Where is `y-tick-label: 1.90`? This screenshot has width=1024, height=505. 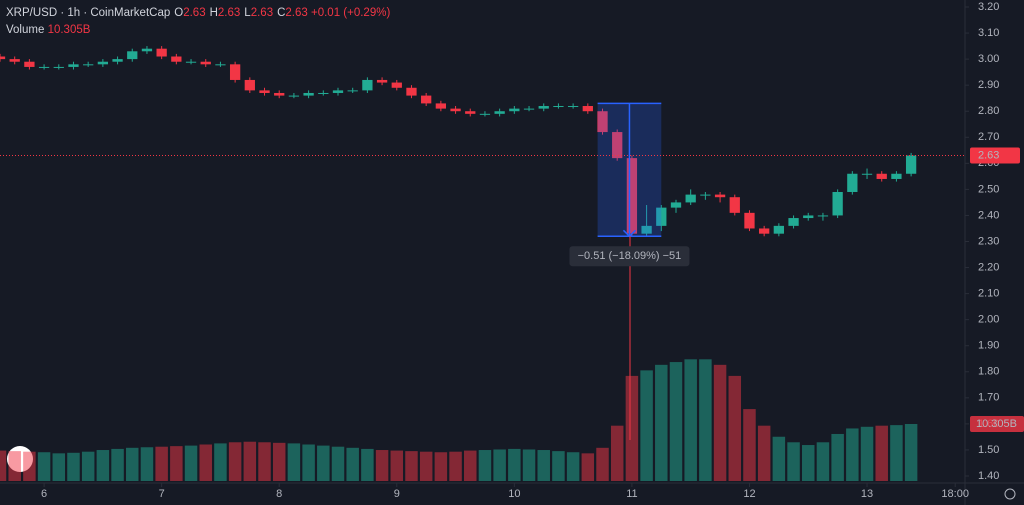
y-tick-label: 1.90 is located at coordinates (988, 346).